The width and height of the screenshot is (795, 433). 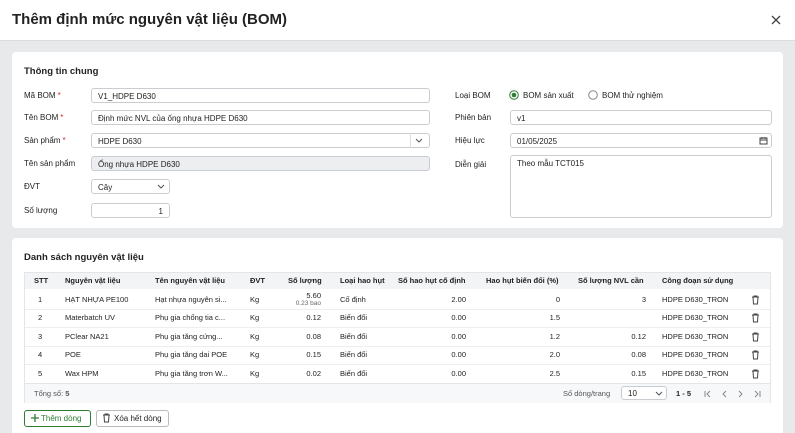 I want to click on label-text: Tên BOM, so click(x=41, y=117).